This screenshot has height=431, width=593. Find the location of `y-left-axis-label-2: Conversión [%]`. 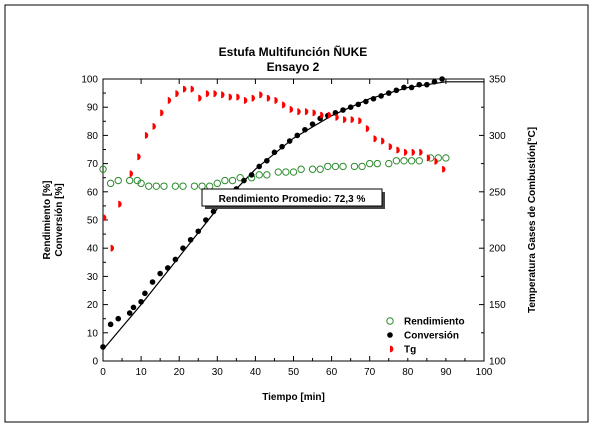

y-left-axis-label-2: Conversión [%] is located at coordinates (59, 219).